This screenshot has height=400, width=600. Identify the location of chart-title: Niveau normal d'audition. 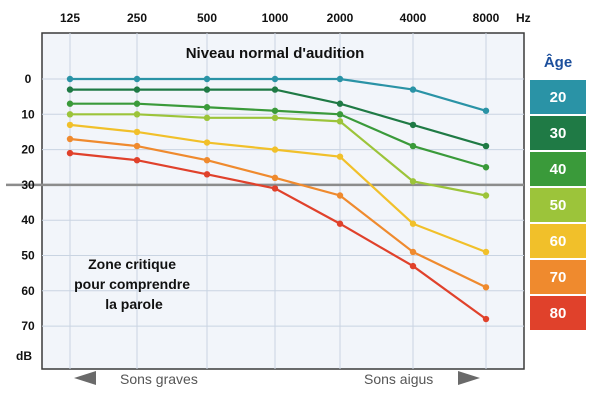
(275, 53).